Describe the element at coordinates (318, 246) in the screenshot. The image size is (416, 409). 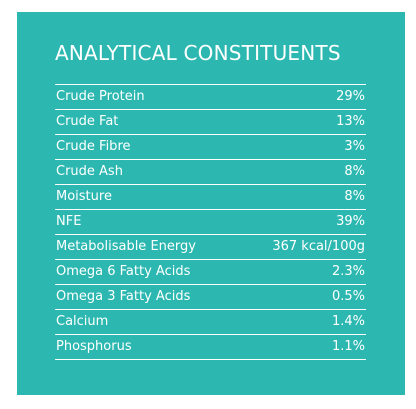
I see `row-value: 367 kcal/100g` at that location.